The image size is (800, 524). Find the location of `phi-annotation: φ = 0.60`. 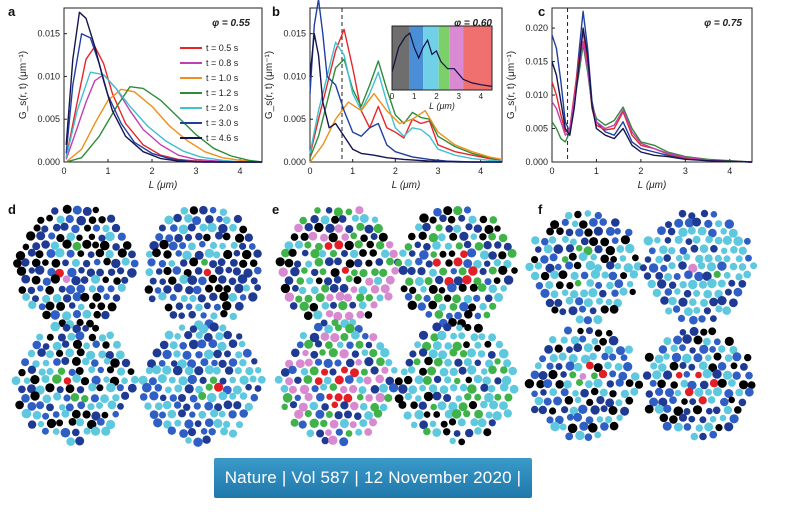

phi-annotation: φ = 0.60 is located at coordinates (473, 23).